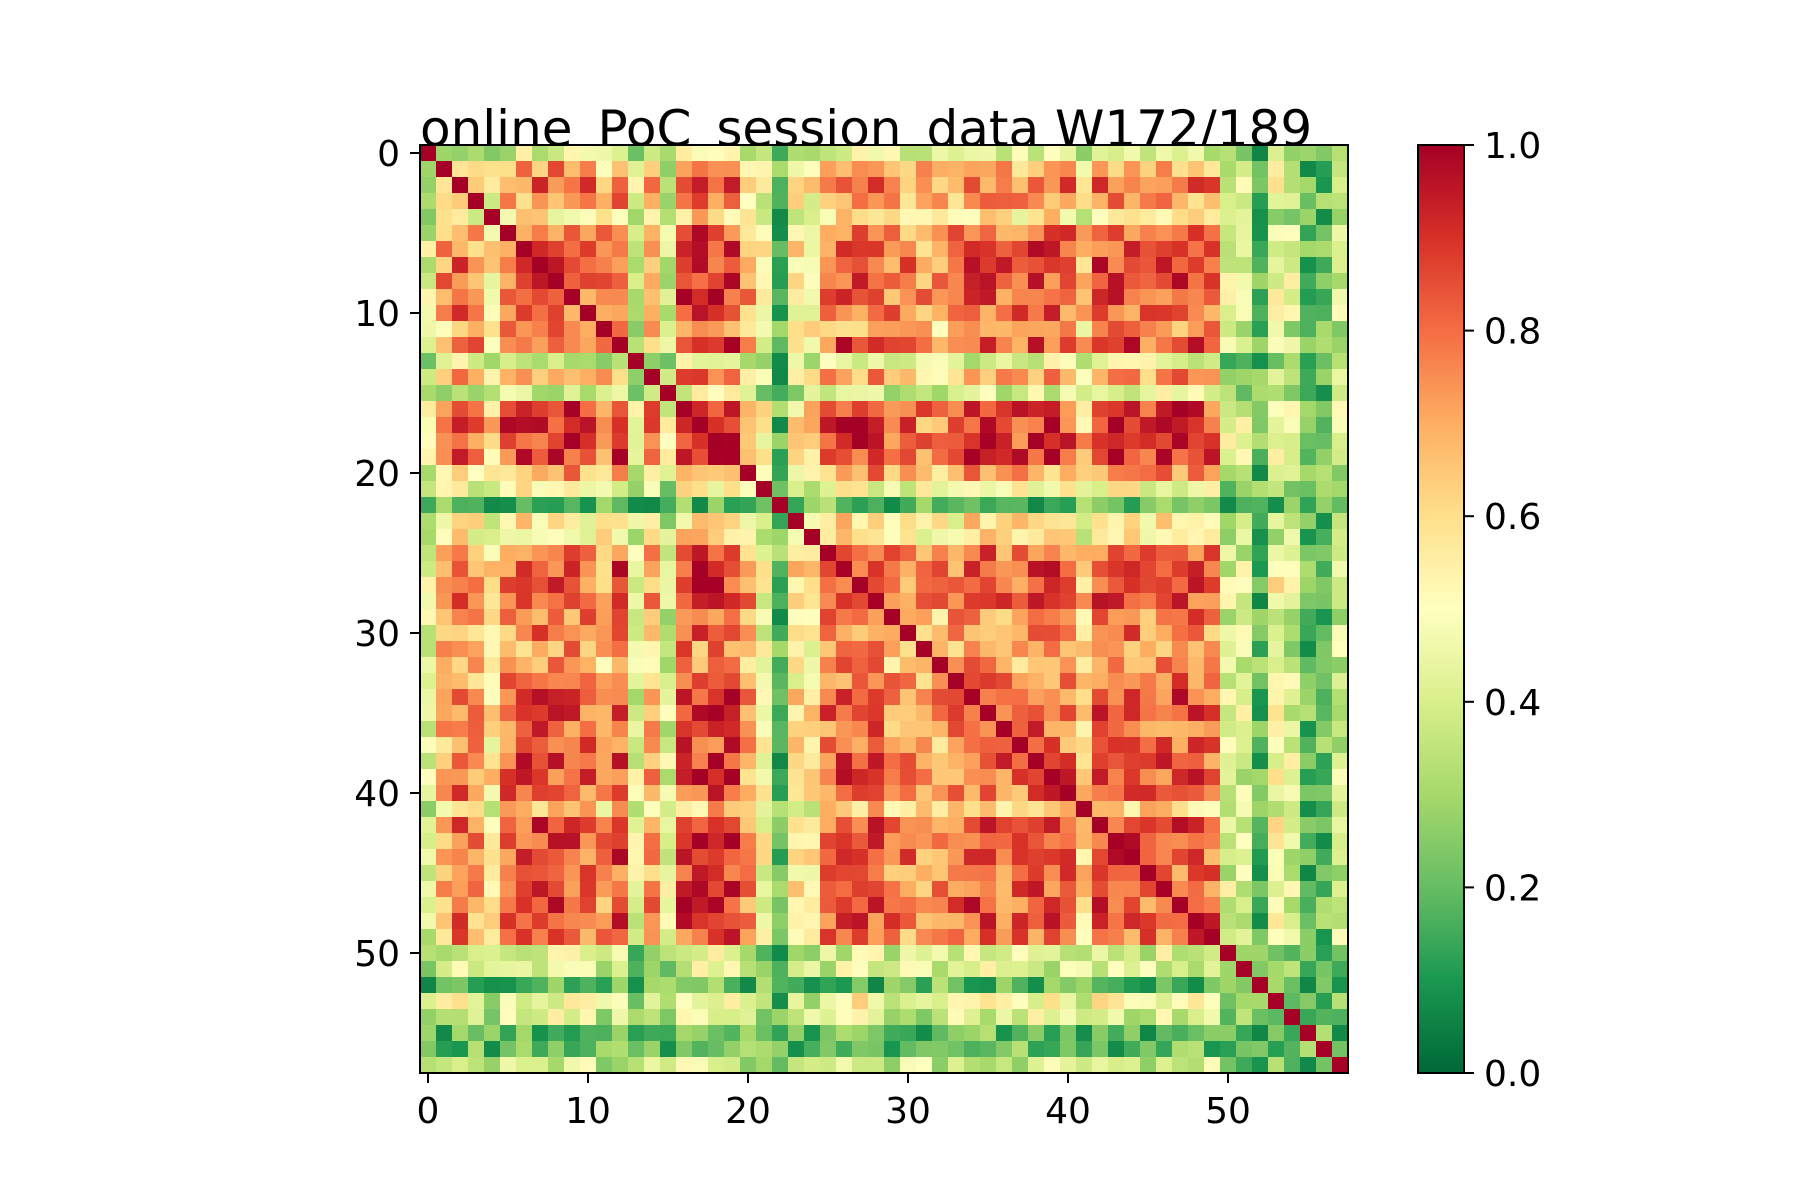  I want to click on colorbar: 0.00.20.40.60.81.0, so click(1479, 610).